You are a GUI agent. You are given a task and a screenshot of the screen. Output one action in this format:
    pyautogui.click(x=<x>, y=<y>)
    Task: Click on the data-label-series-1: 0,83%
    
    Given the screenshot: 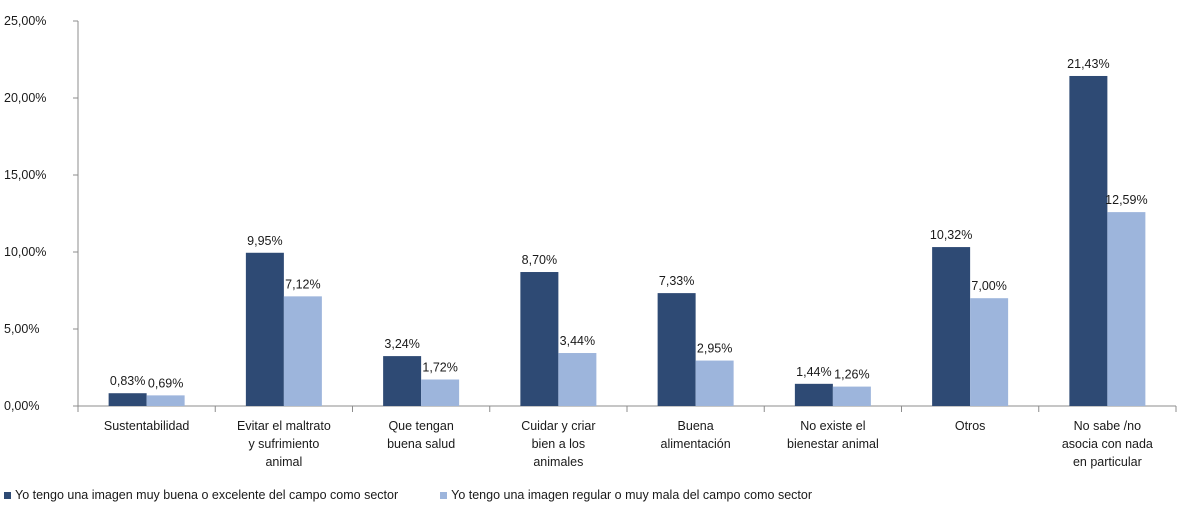 What is the action you would take?
    pyautogui.click(x=127, y=381)
    